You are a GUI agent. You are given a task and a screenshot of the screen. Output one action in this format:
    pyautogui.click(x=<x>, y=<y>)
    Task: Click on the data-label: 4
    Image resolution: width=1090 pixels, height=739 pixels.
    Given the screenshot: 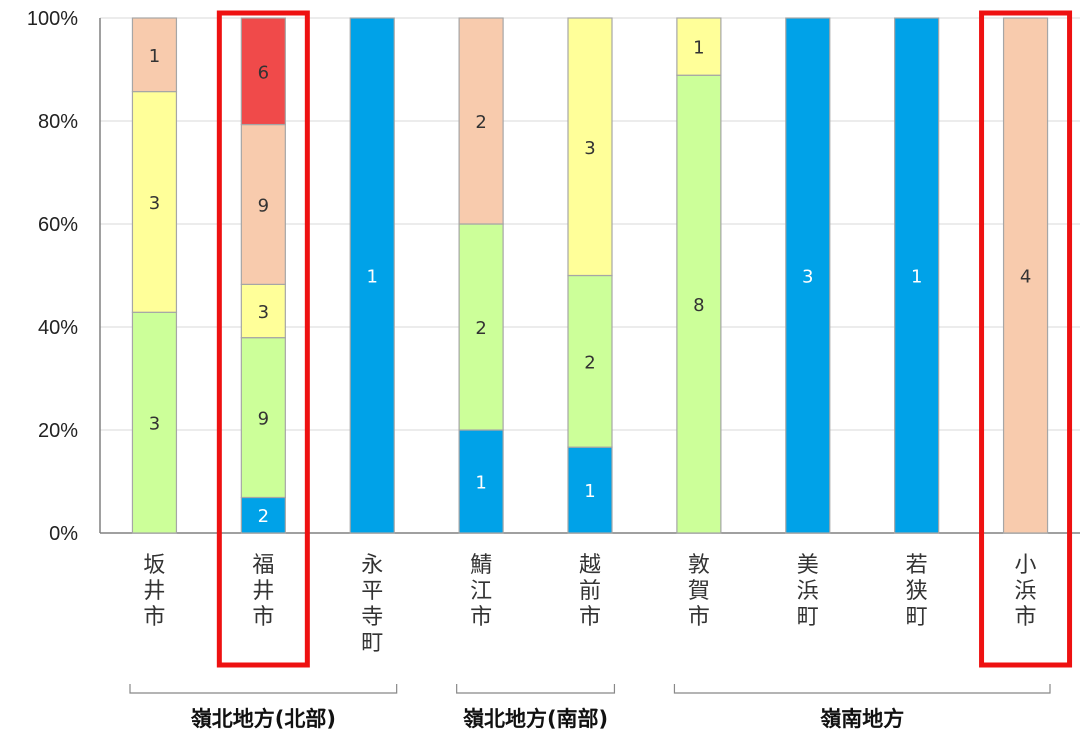 What is the action you would take?
    pyautogui.click(x=1025, y=277)
    